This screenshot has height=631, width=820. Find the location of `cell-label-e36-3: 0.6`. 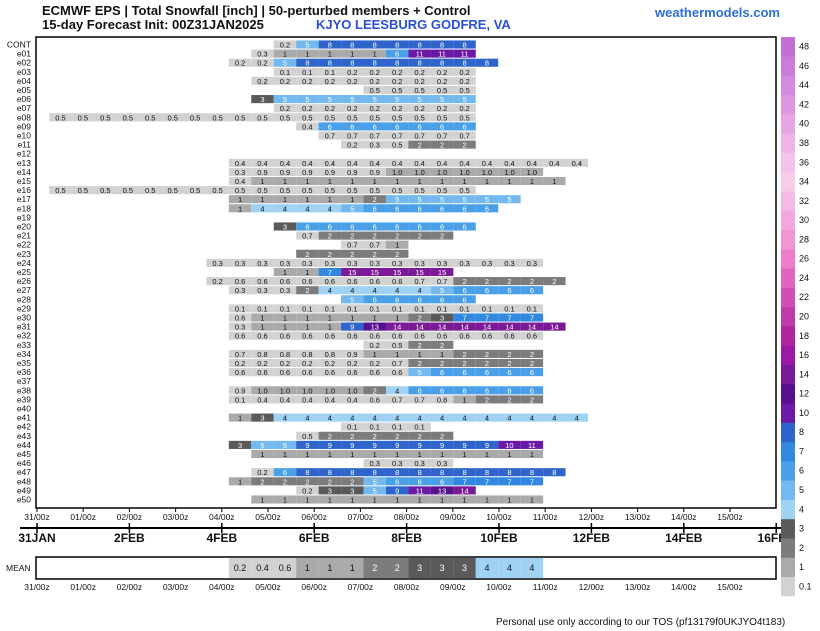

cell-label-e36-3: 0.6 is located at coordinates (307, 372).